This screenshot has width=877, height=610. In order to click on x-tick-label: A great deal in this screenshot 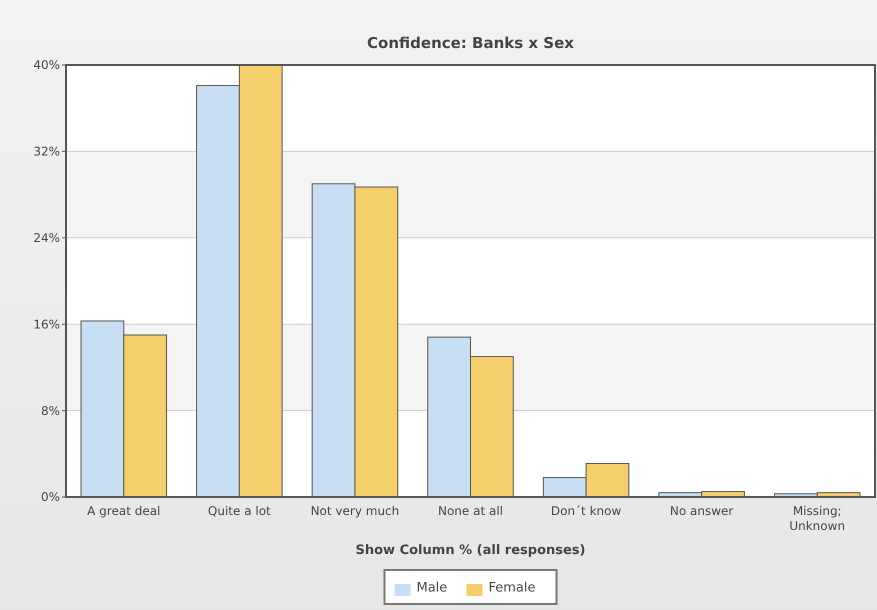, I will do `click(123, 511)`.